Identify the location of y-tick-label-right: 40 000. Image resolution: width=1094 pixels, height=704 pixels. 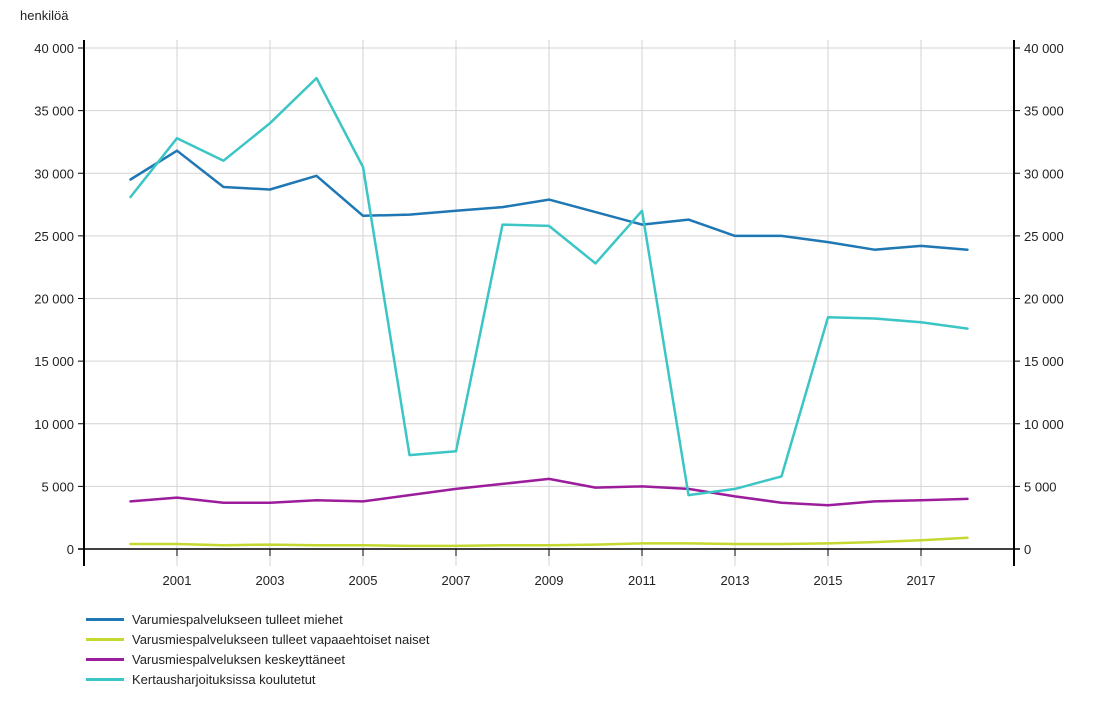
(1044, 48).